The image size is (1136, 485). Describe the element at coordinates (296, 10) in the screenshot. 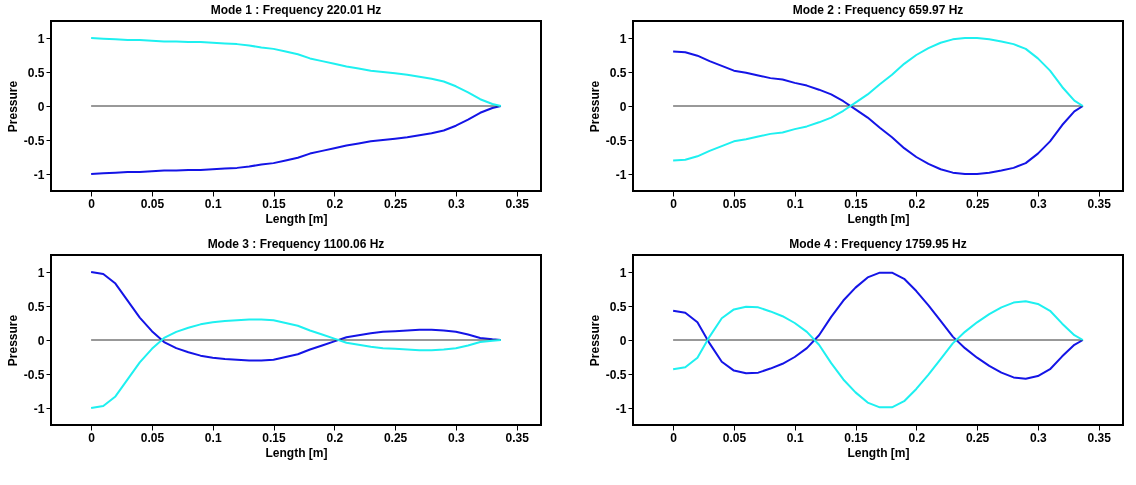

I see `chart-title: Mode 1 : Frequency 220.01 Hz` at that location.